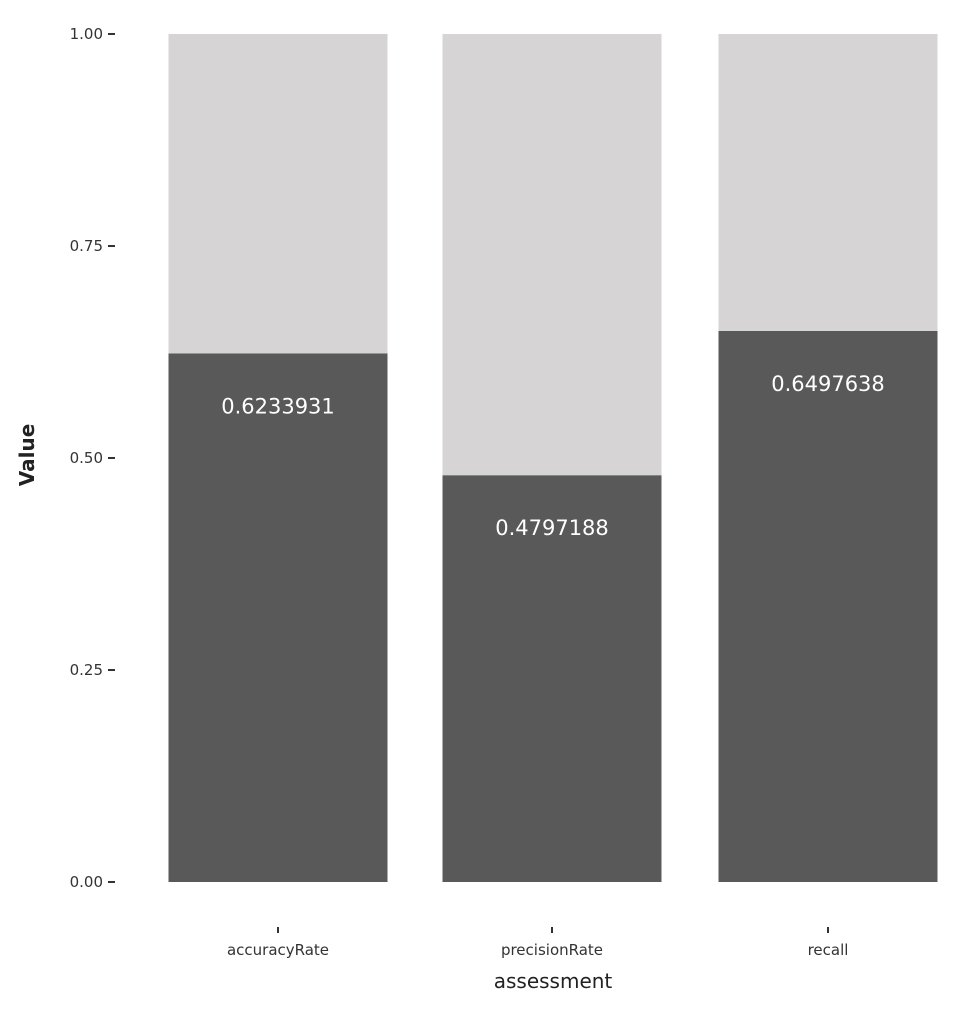  Describe the element at coordinates (552, 528) in the screenshot. I see `data-label-precisionRate: 0.4797188` at that location.